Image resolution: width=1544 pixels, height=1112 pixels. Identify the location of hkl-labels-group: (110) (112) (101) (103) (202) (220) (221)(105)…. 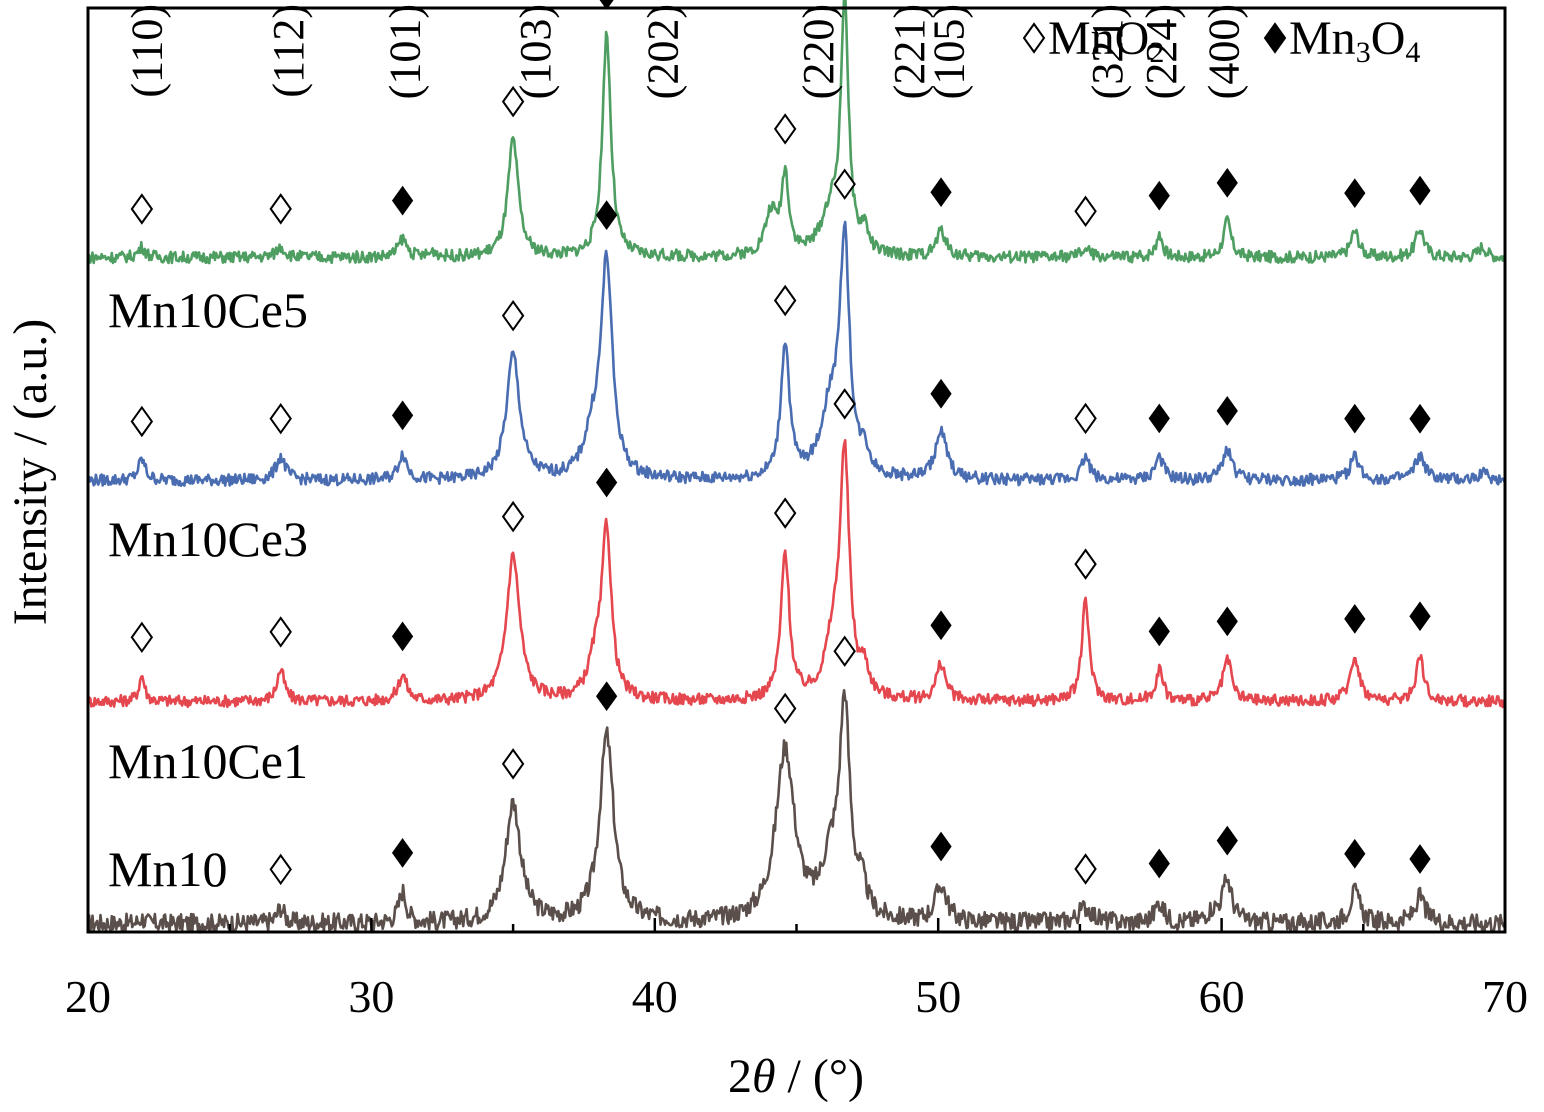
(686, 51).